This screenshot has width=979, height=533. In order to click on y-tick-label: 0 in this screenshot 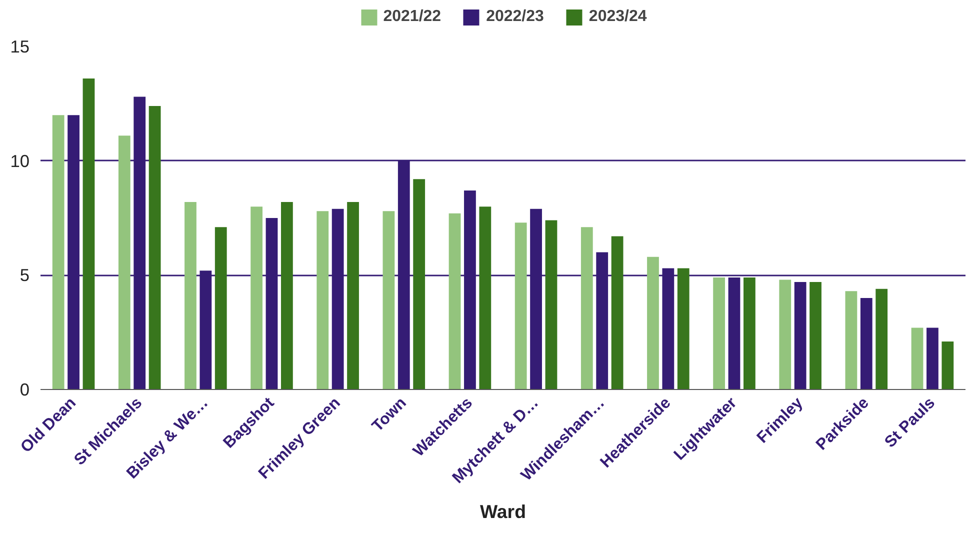, I will do `click(25, 390)`.